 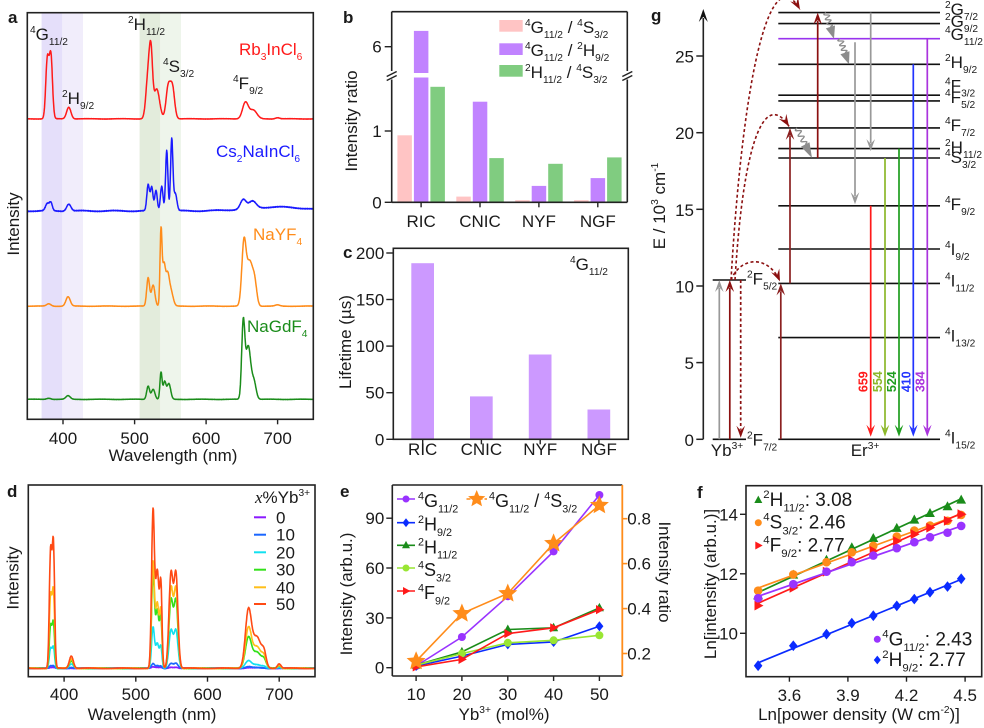 I want to click on nonradiative-relaxation-squiggle, so click(x=842, y=46).